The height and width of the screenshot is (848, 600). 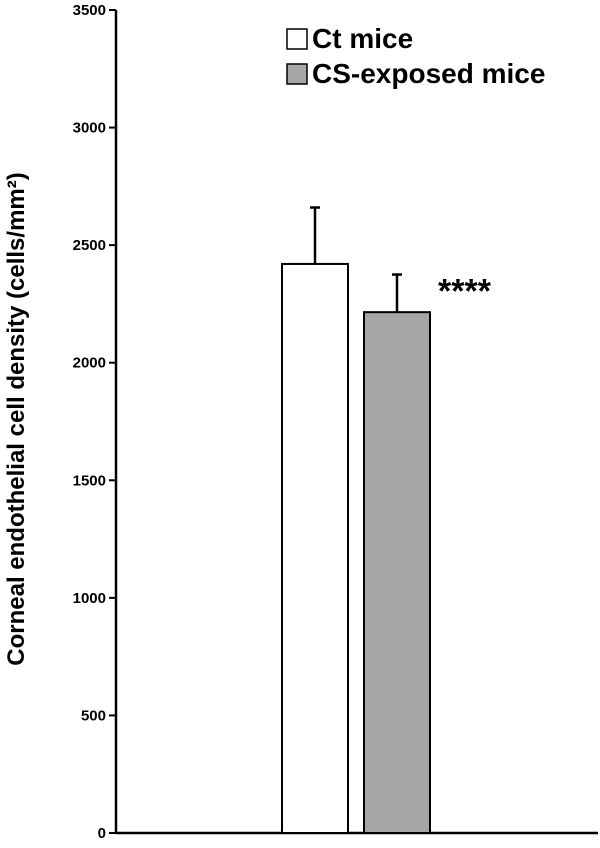 I want to click on legend-label: Ct mice, so click(x=362, y=38).